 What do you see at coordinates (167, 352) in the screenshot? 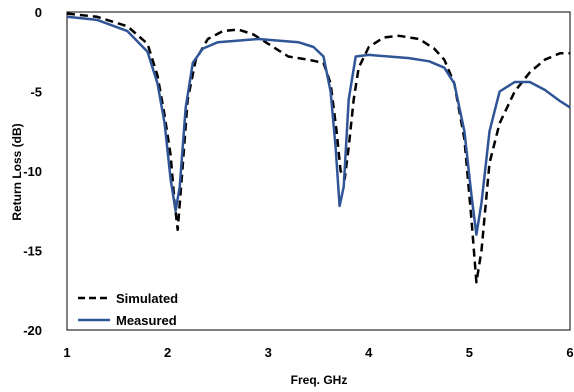
I see `x-tick-label: 2` at bounding box center [167, 352].